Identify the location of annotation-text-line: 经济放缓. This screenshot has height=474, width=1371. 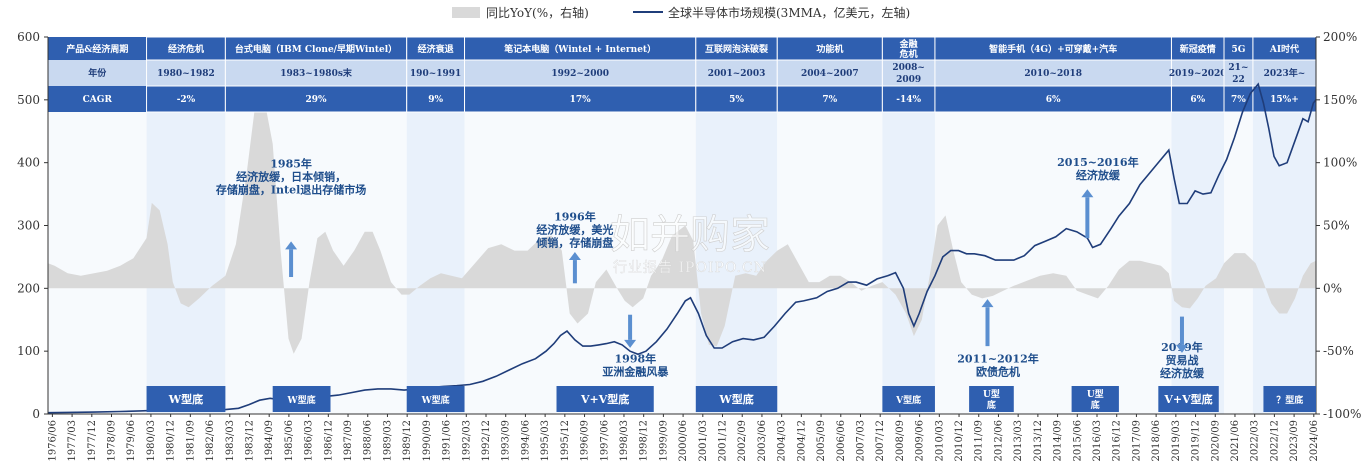
(1182, 373).